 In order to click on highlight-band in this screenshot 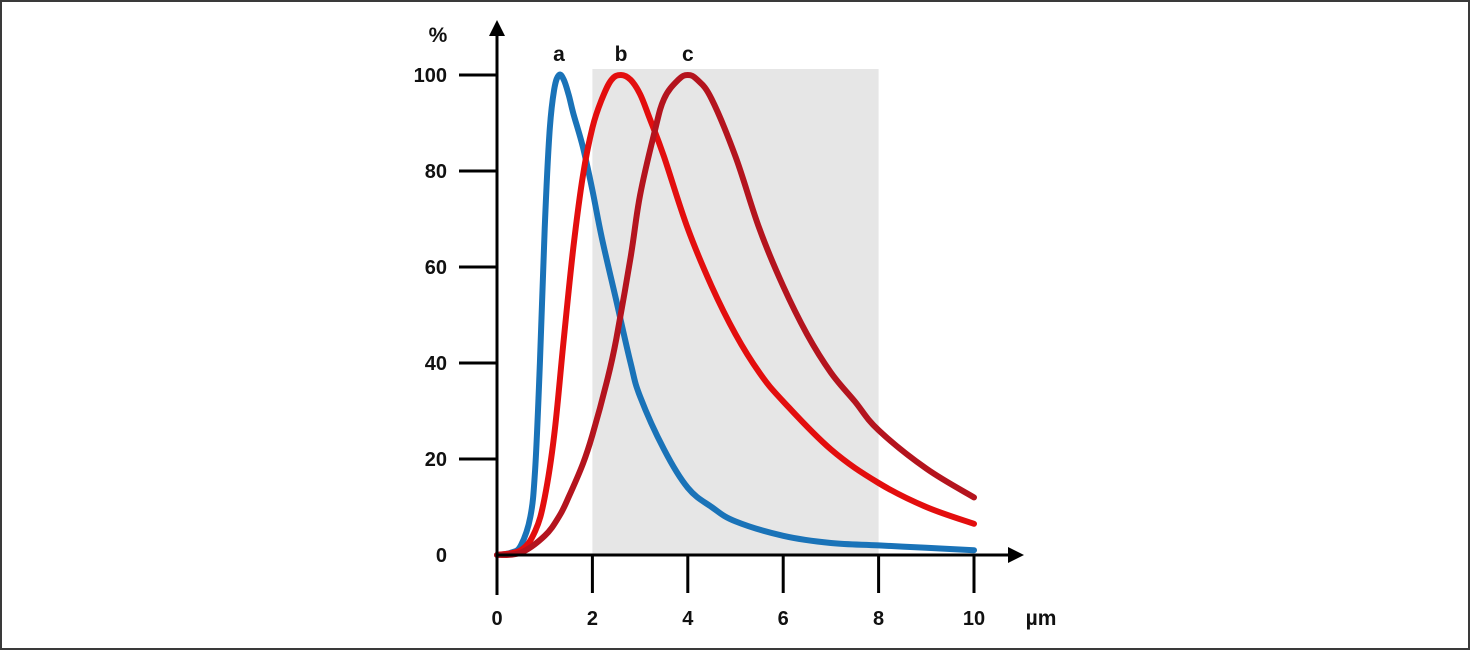, I will do `click(735, 312)`.